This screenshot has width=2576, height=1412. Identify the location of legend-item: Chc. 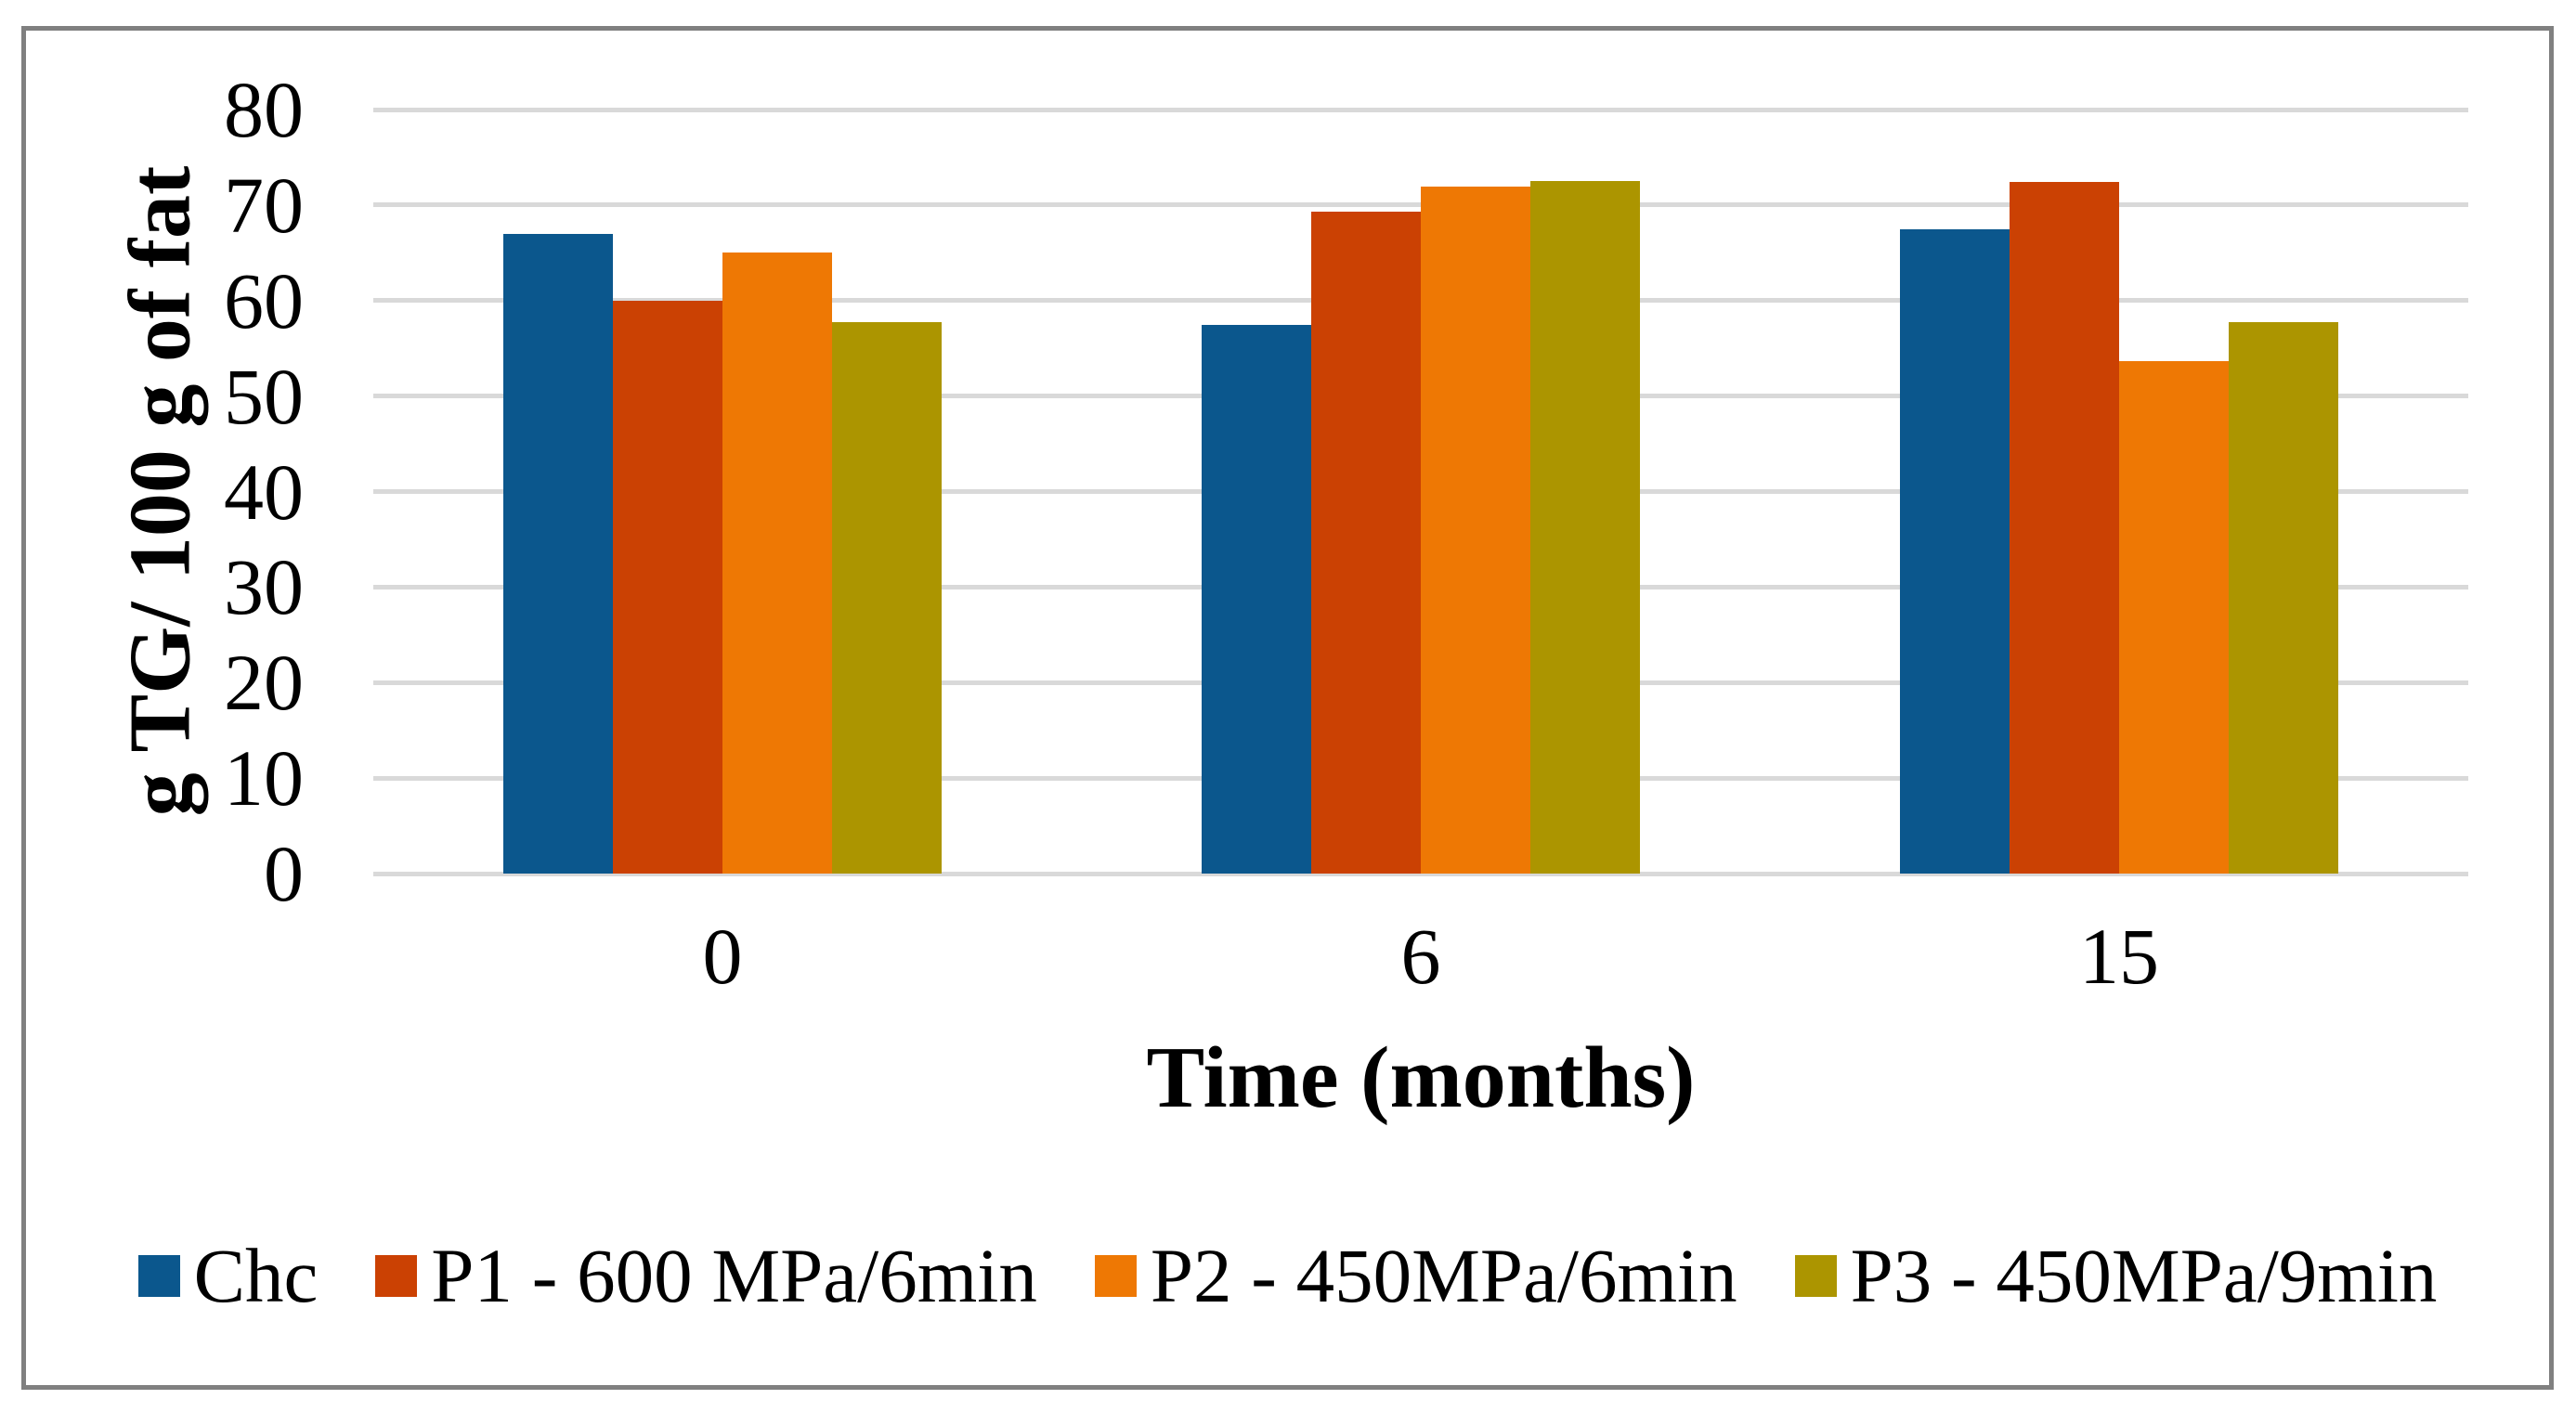
(228, 1275).